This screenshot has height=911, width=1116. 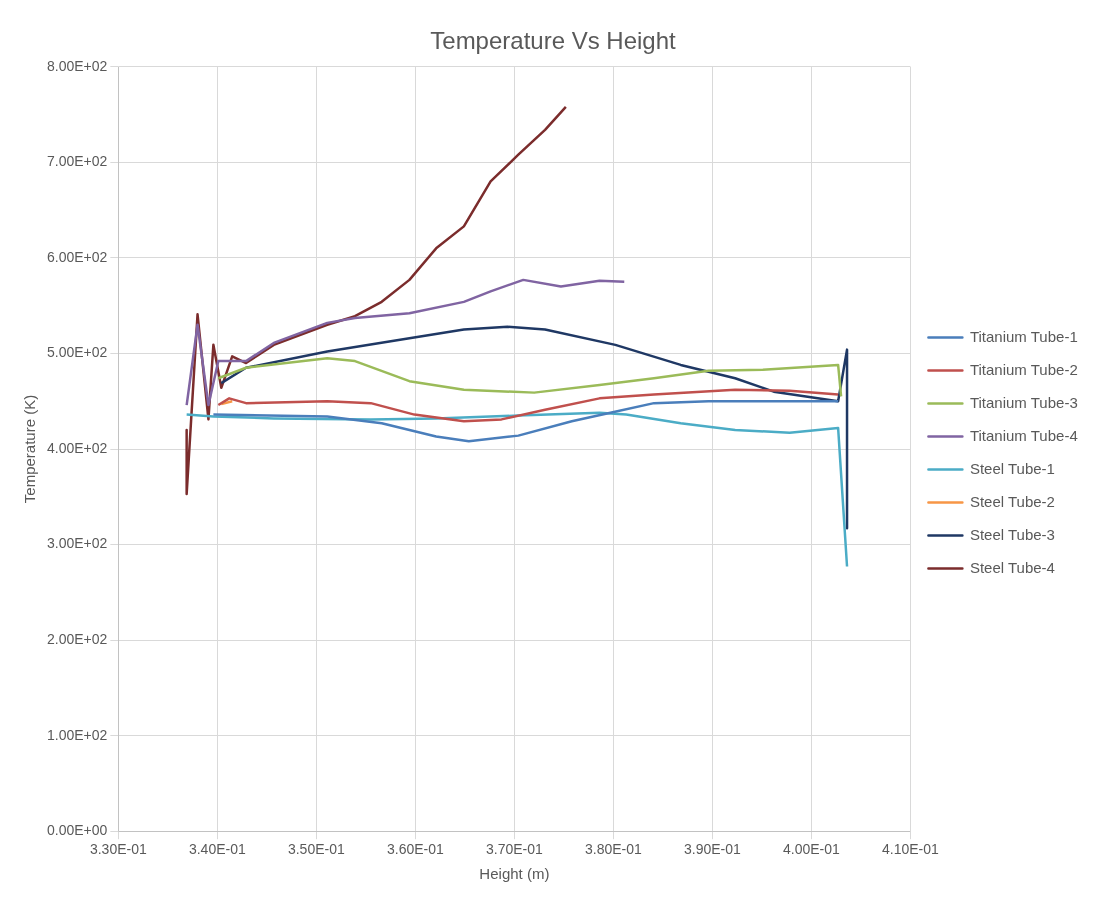 I want to click on legend-label: Titanium Tube-1, so click(x=1023, y=336).